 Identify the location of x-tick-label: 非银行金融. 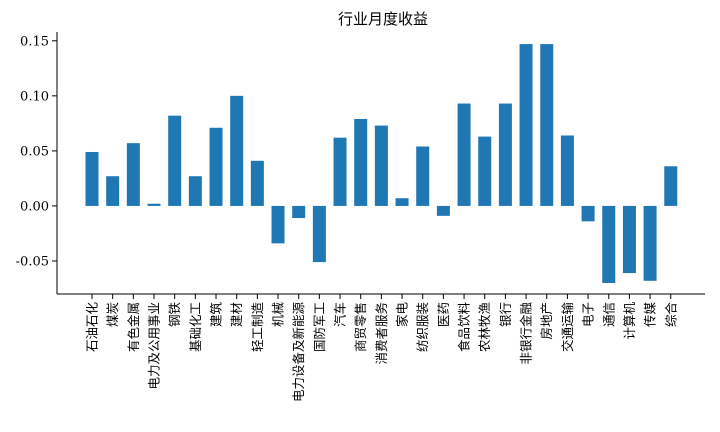
(526, 333).